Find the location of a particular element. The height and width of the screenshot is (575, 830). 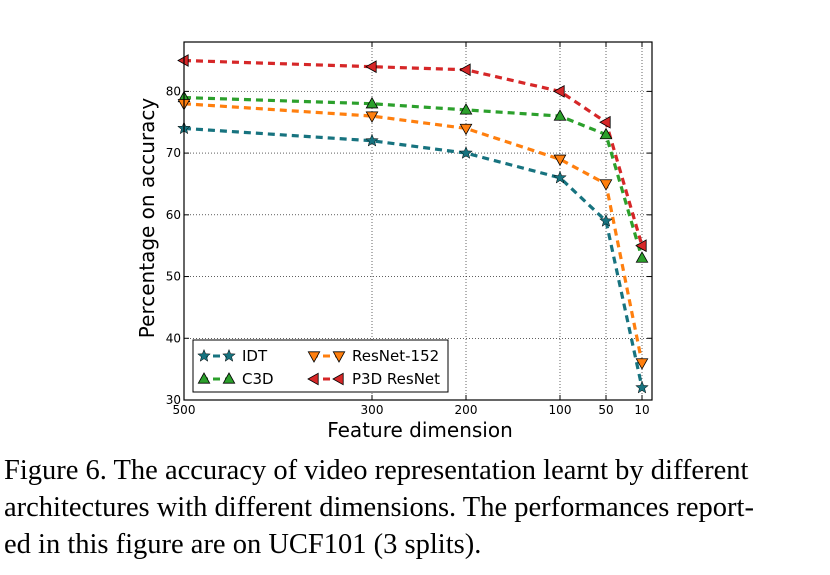

y-tick-label: 60 is located at coordinates (173, 215).